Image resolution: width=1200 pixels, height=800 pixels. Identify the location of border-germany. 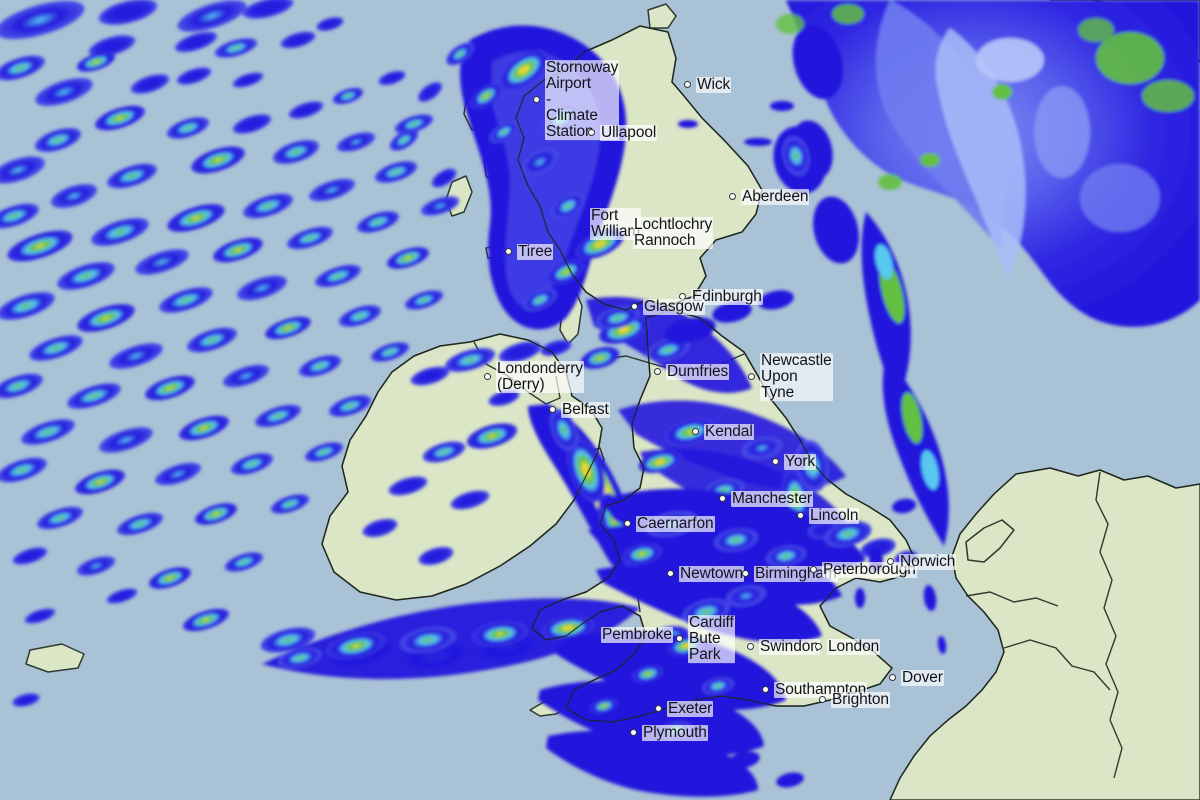
(1109, 625).